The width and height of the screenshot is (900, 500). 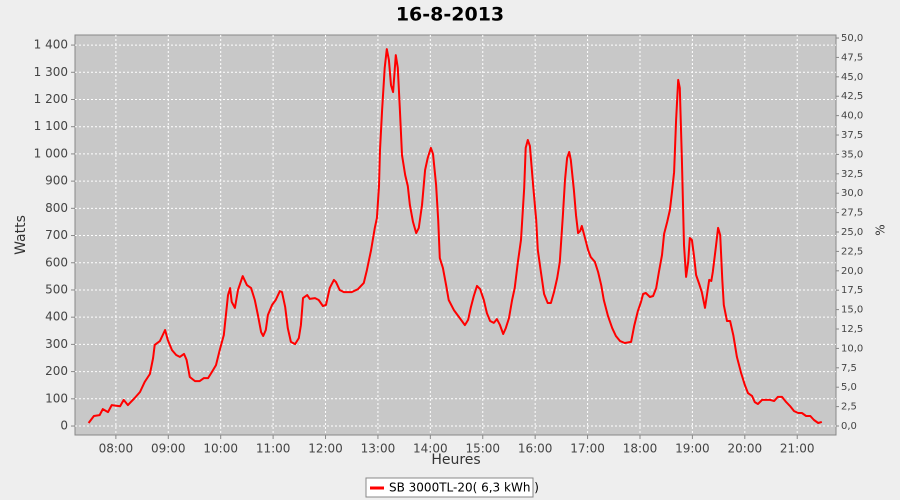 What do you see at coordinates (852, 329) in the screenshot?
I see `y2-tick-label: 12,5` at bounding box center [852, 329].